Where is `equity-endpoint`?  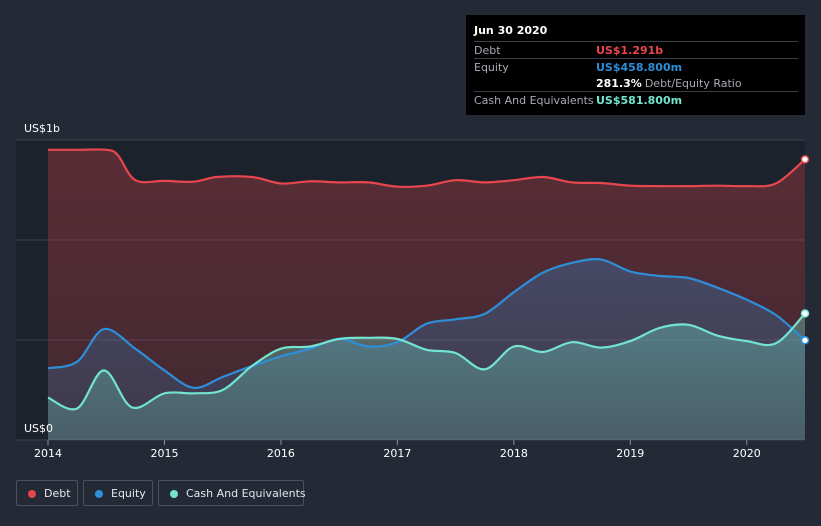 equity-endpoint is located at coordinates (805, 340).